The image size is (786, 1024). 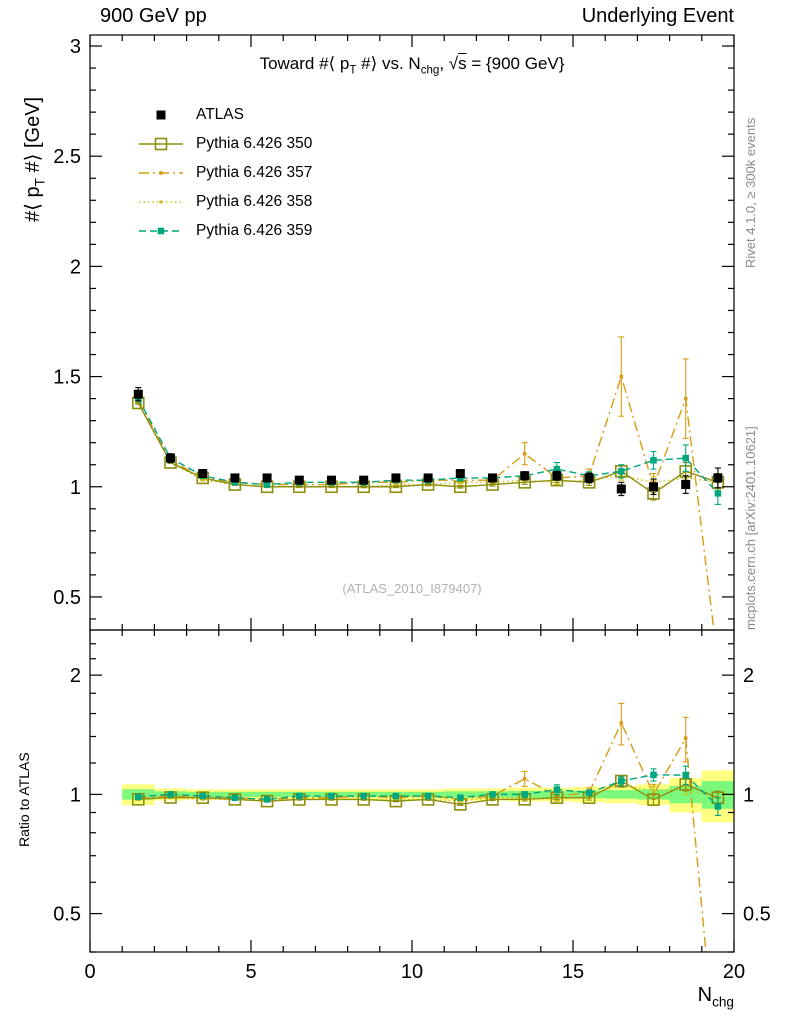 What do you see at coordinates (254, 143) in the screenshot?
I see `legend-label: Pythia 6.426 350` at bounding box center [254, 143].